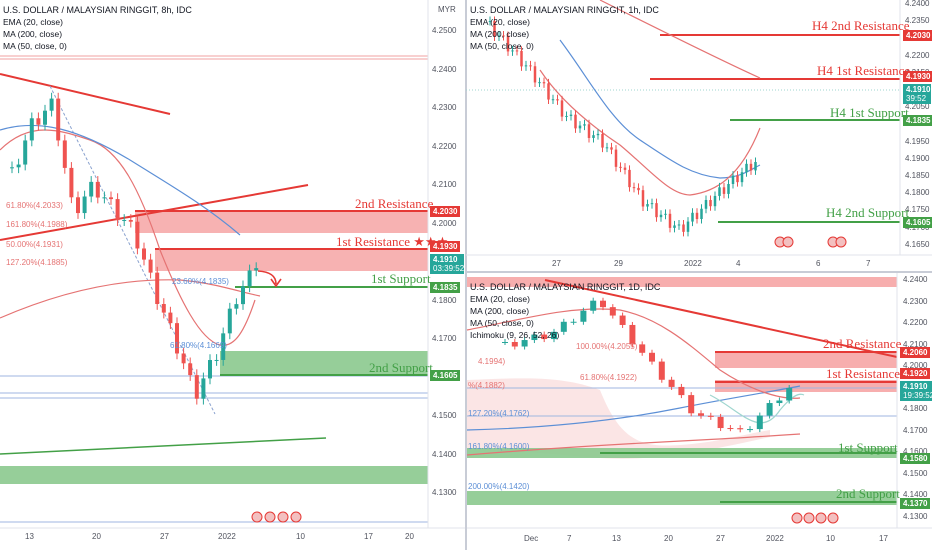 The height and width of the screenshot is (550, 932). What do you see at coordinates (34, 244) in the screenshot?
I see `fib-label: 50.00%(4.1931)` at bounding box center [34, 244].